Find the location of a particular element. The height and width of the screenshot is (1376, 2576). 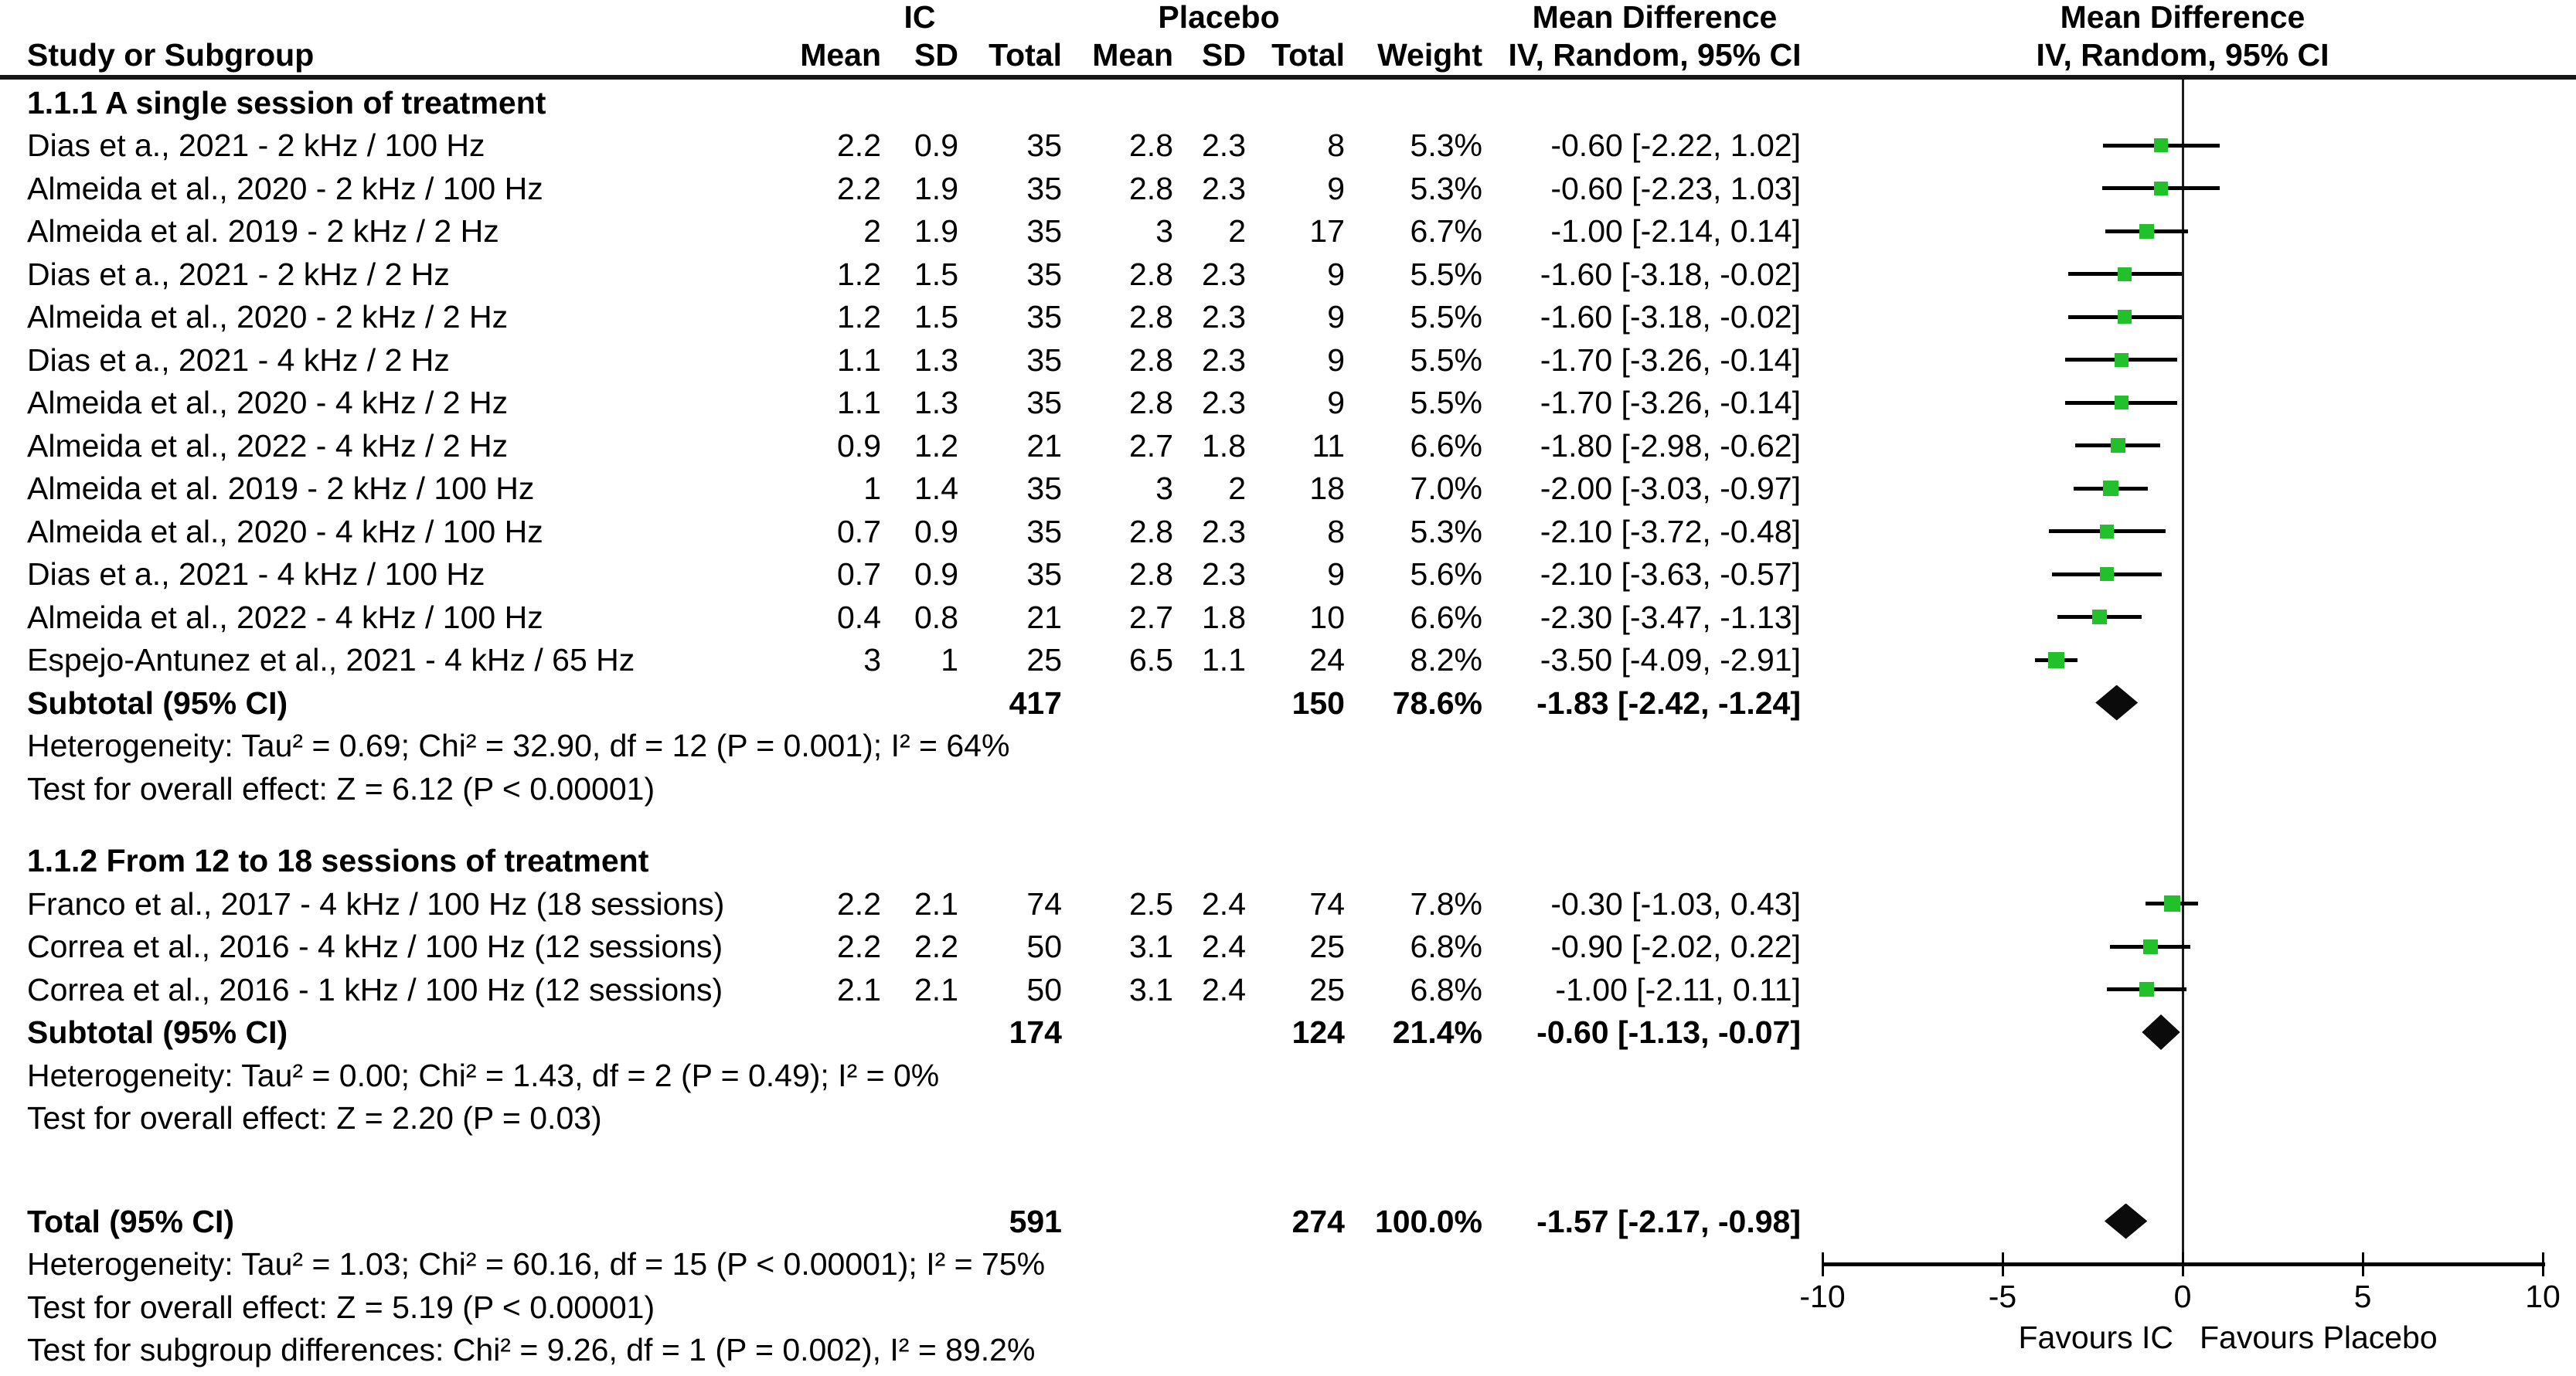

total-placebo-value: 8 is located at coordinates (1336, 531).